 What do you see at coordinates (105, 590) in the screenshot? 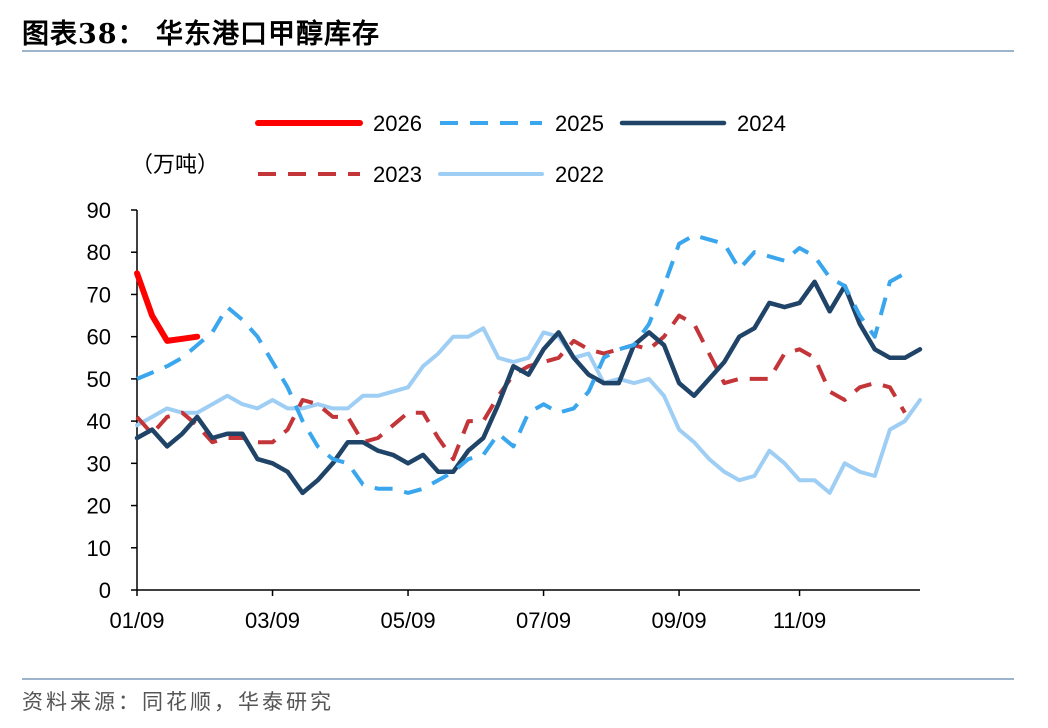
I see `y-tick-label: 0` at bounding box center [105, 590].